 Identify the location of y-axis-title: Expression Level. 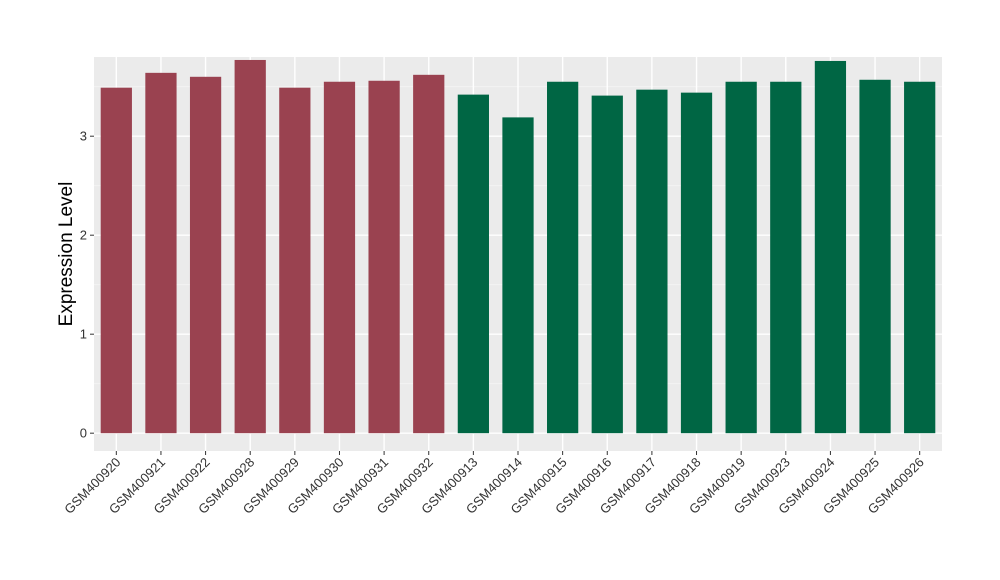
(66, 254).